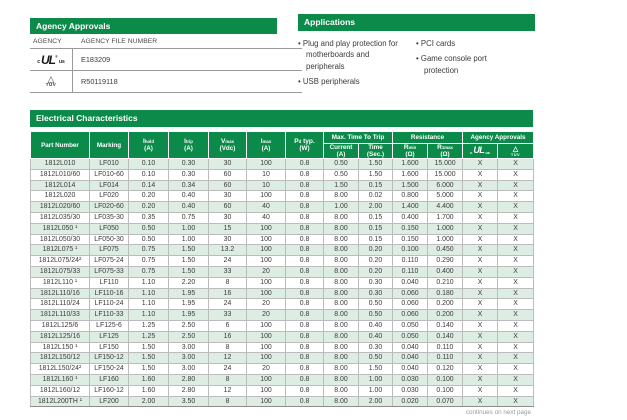 Image resolution: width=627 pixels, height=420 pixels. Describe the element at coordinates (341, 151) in the screenshot. I see `col-header-current: Current (A)` at that location.